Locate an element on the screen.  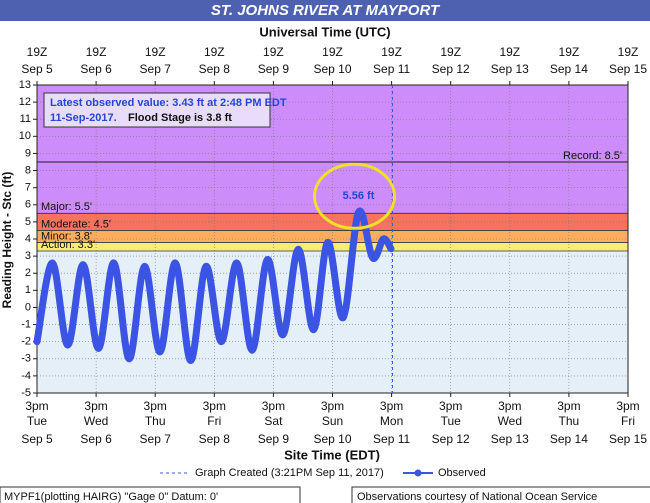
highlight-circle is located at coordinates (355, 196).